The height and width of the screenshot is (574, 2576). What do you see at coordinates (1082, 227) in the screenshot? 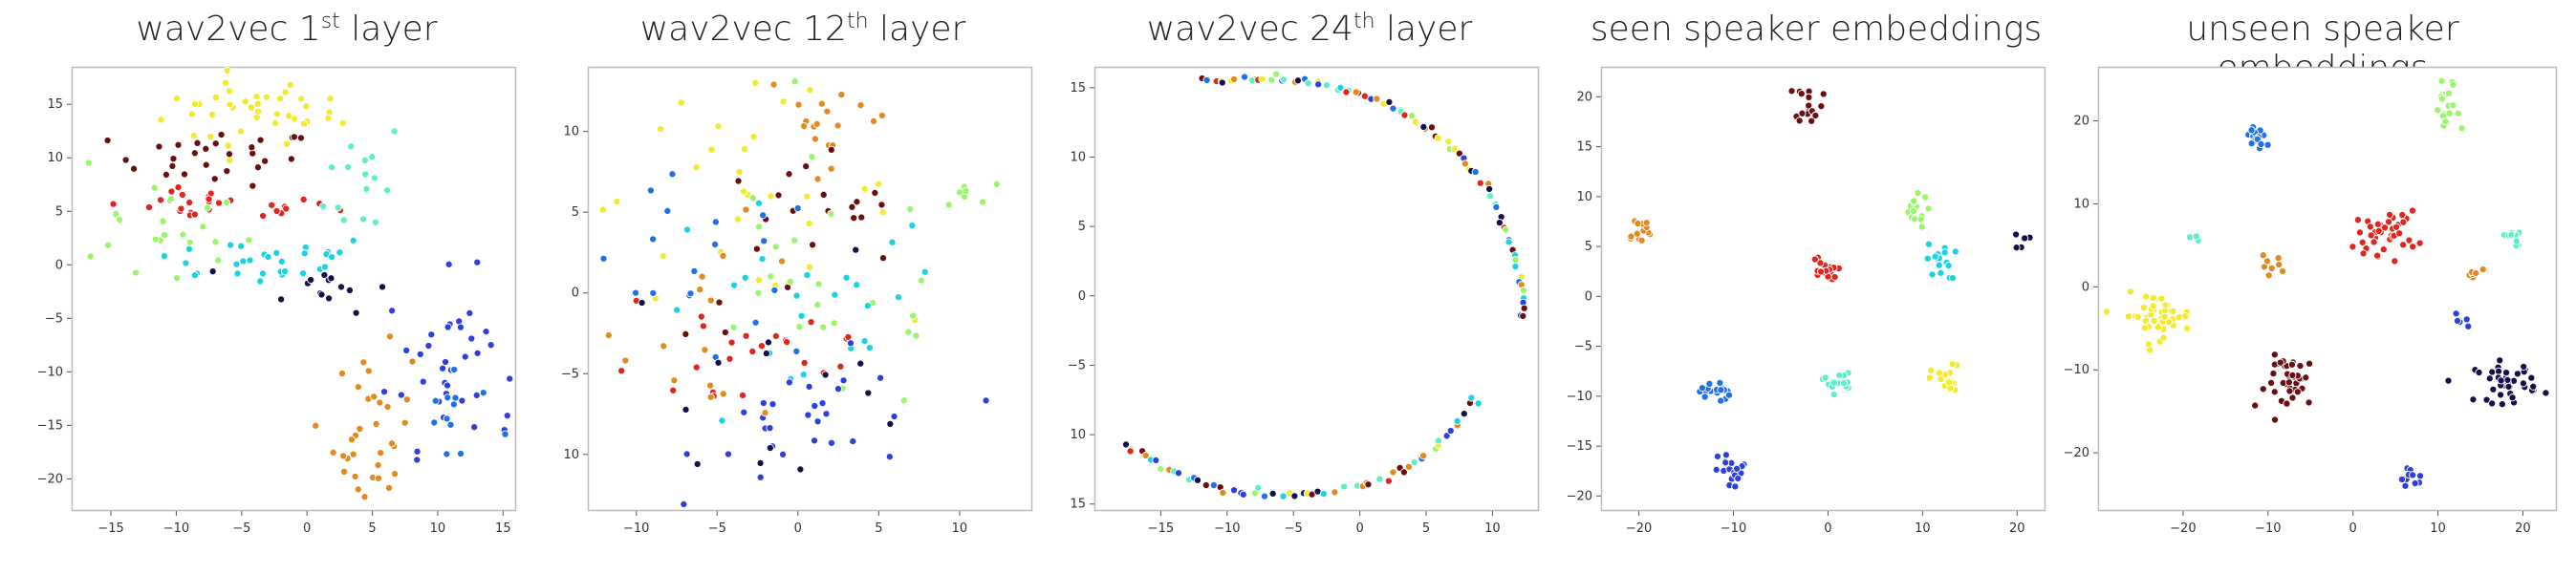
I see `y-tick-label: 5` at bounding box center [1082, 227].